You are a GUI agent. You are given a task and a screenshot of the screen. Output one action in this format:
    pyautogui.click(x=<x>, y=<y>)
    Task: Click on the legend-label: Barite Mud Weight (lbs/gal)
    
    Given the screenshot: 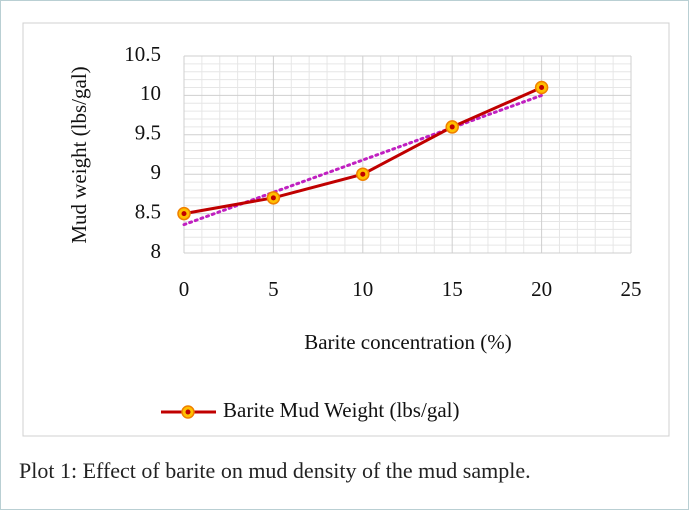 What is the action you would take?
    pyautogui.click(x=341, y=410)
    